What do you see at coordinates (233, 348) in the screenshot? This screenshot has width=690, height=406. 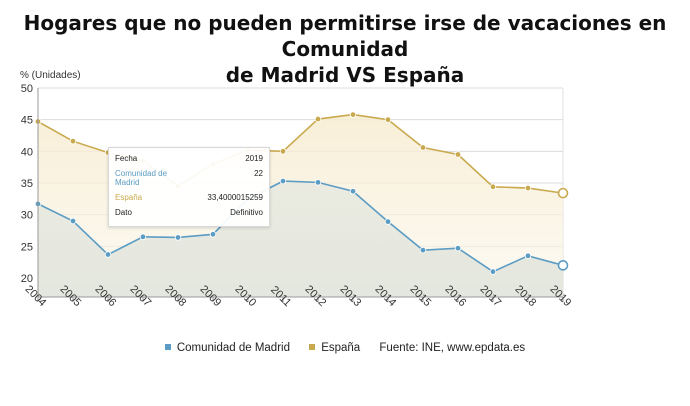 I see `legend-label-madrid: Comunidad de Madrid` at bounding box center [233, 348].